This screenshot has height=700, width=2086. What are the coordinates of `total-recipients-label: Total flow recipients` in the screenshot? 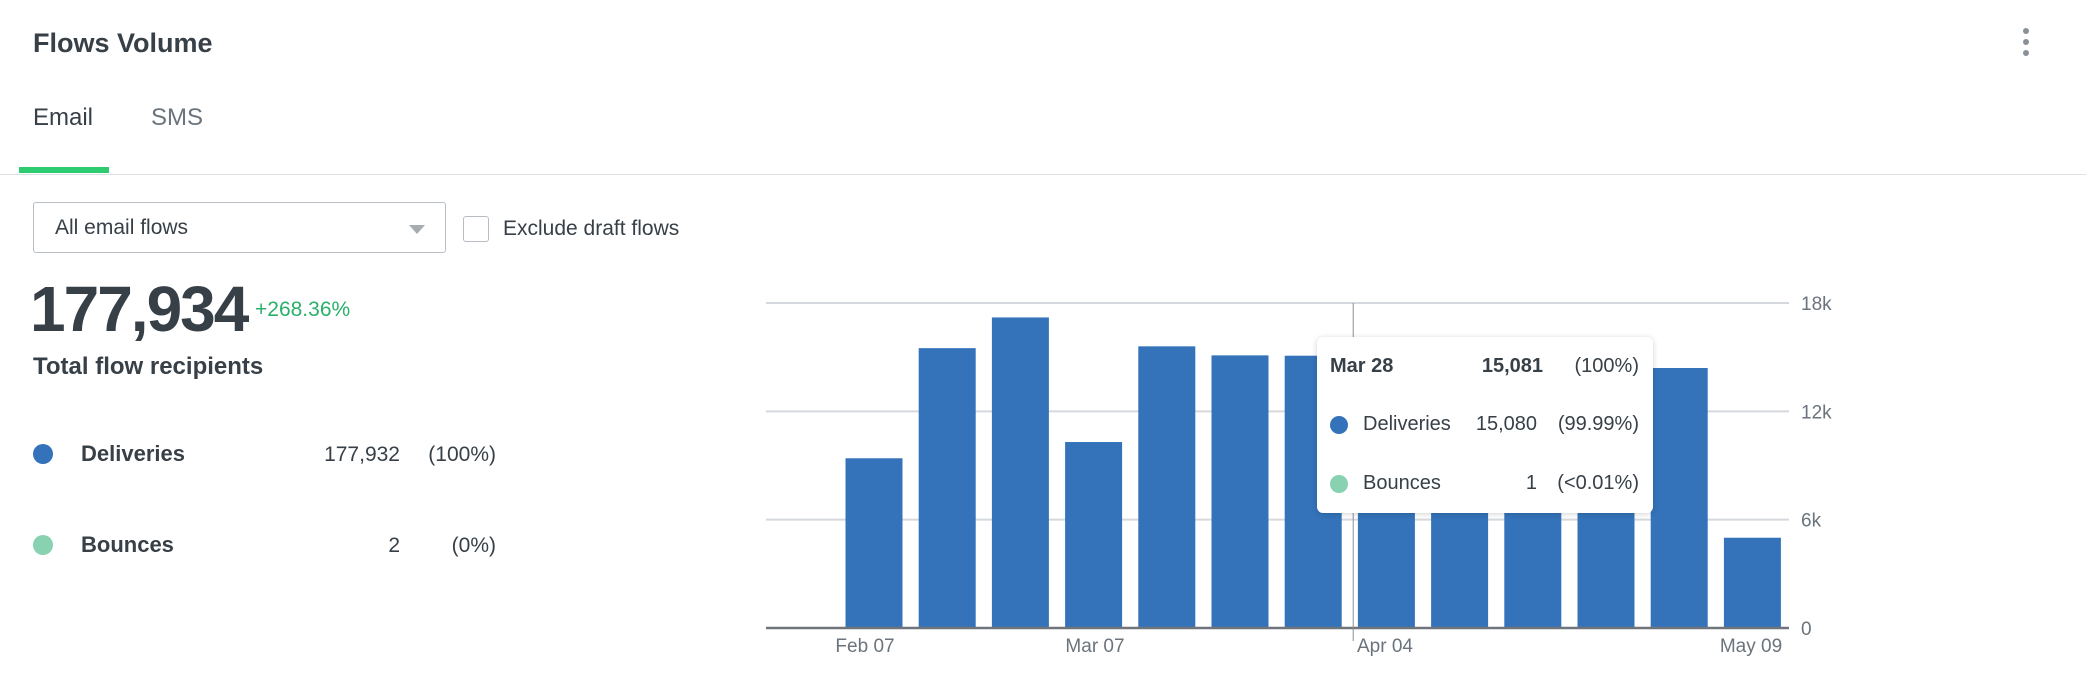 It's located at (148, 366).